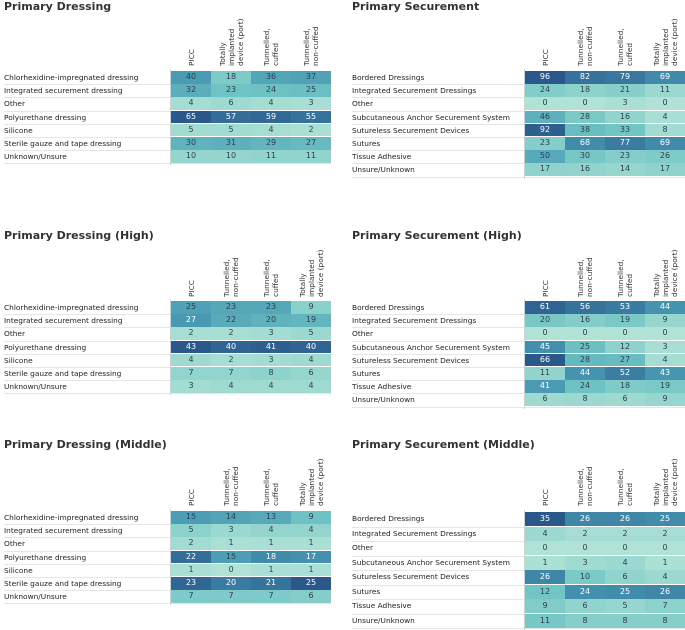 This screenshot has height=630, width=685. Describe the element at coordinates (35, 597) in the screenshot. I see `row-label-unknown-unsure: Unknown/Unsure` at that location.